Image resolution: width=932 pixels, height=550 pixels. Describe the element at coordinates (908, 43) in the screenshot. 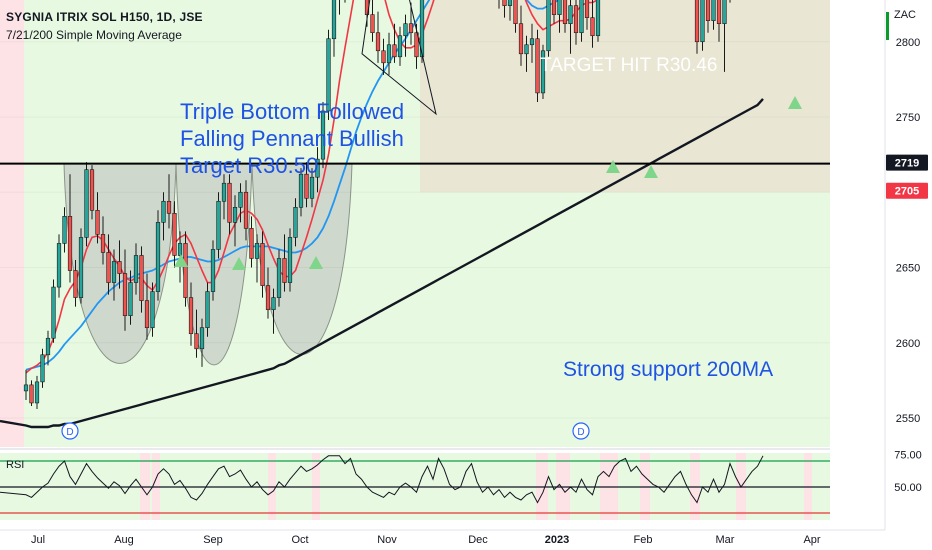

I see `price-tick-label: 2800` at that location.